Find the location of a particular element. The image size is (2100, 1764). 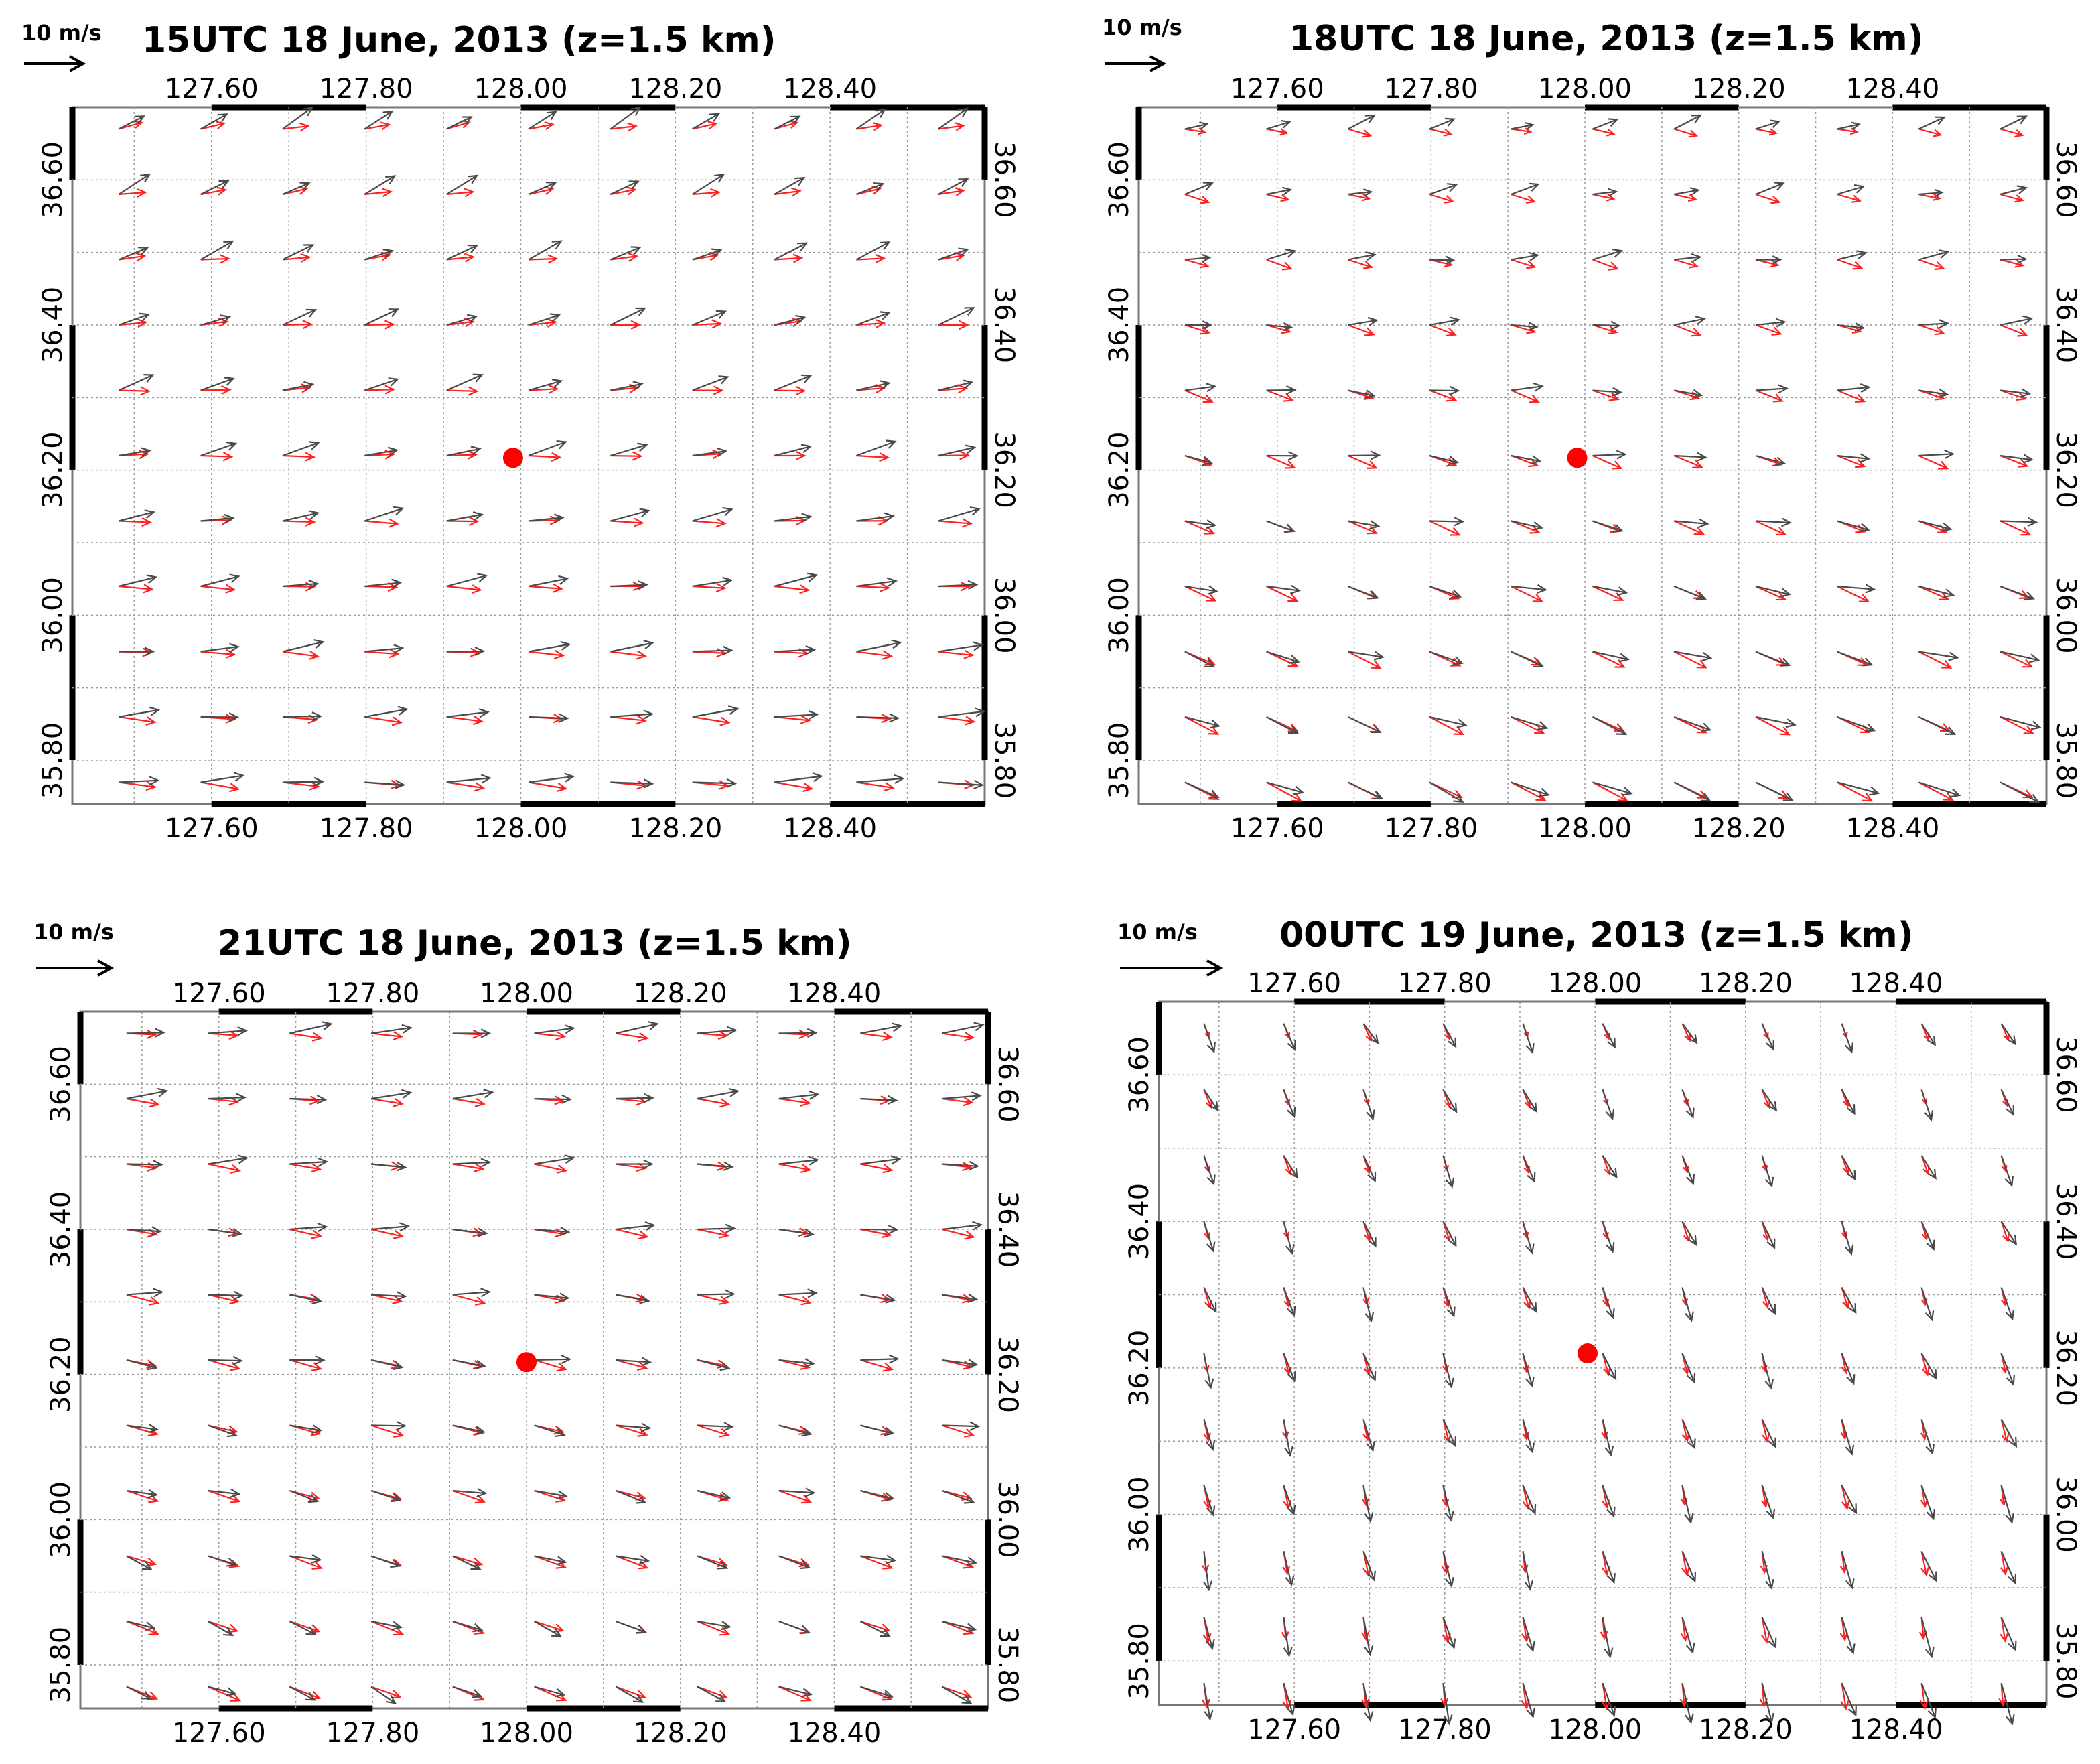

x-tick-label-top: 127.60 is located at coordinates (219, 993).